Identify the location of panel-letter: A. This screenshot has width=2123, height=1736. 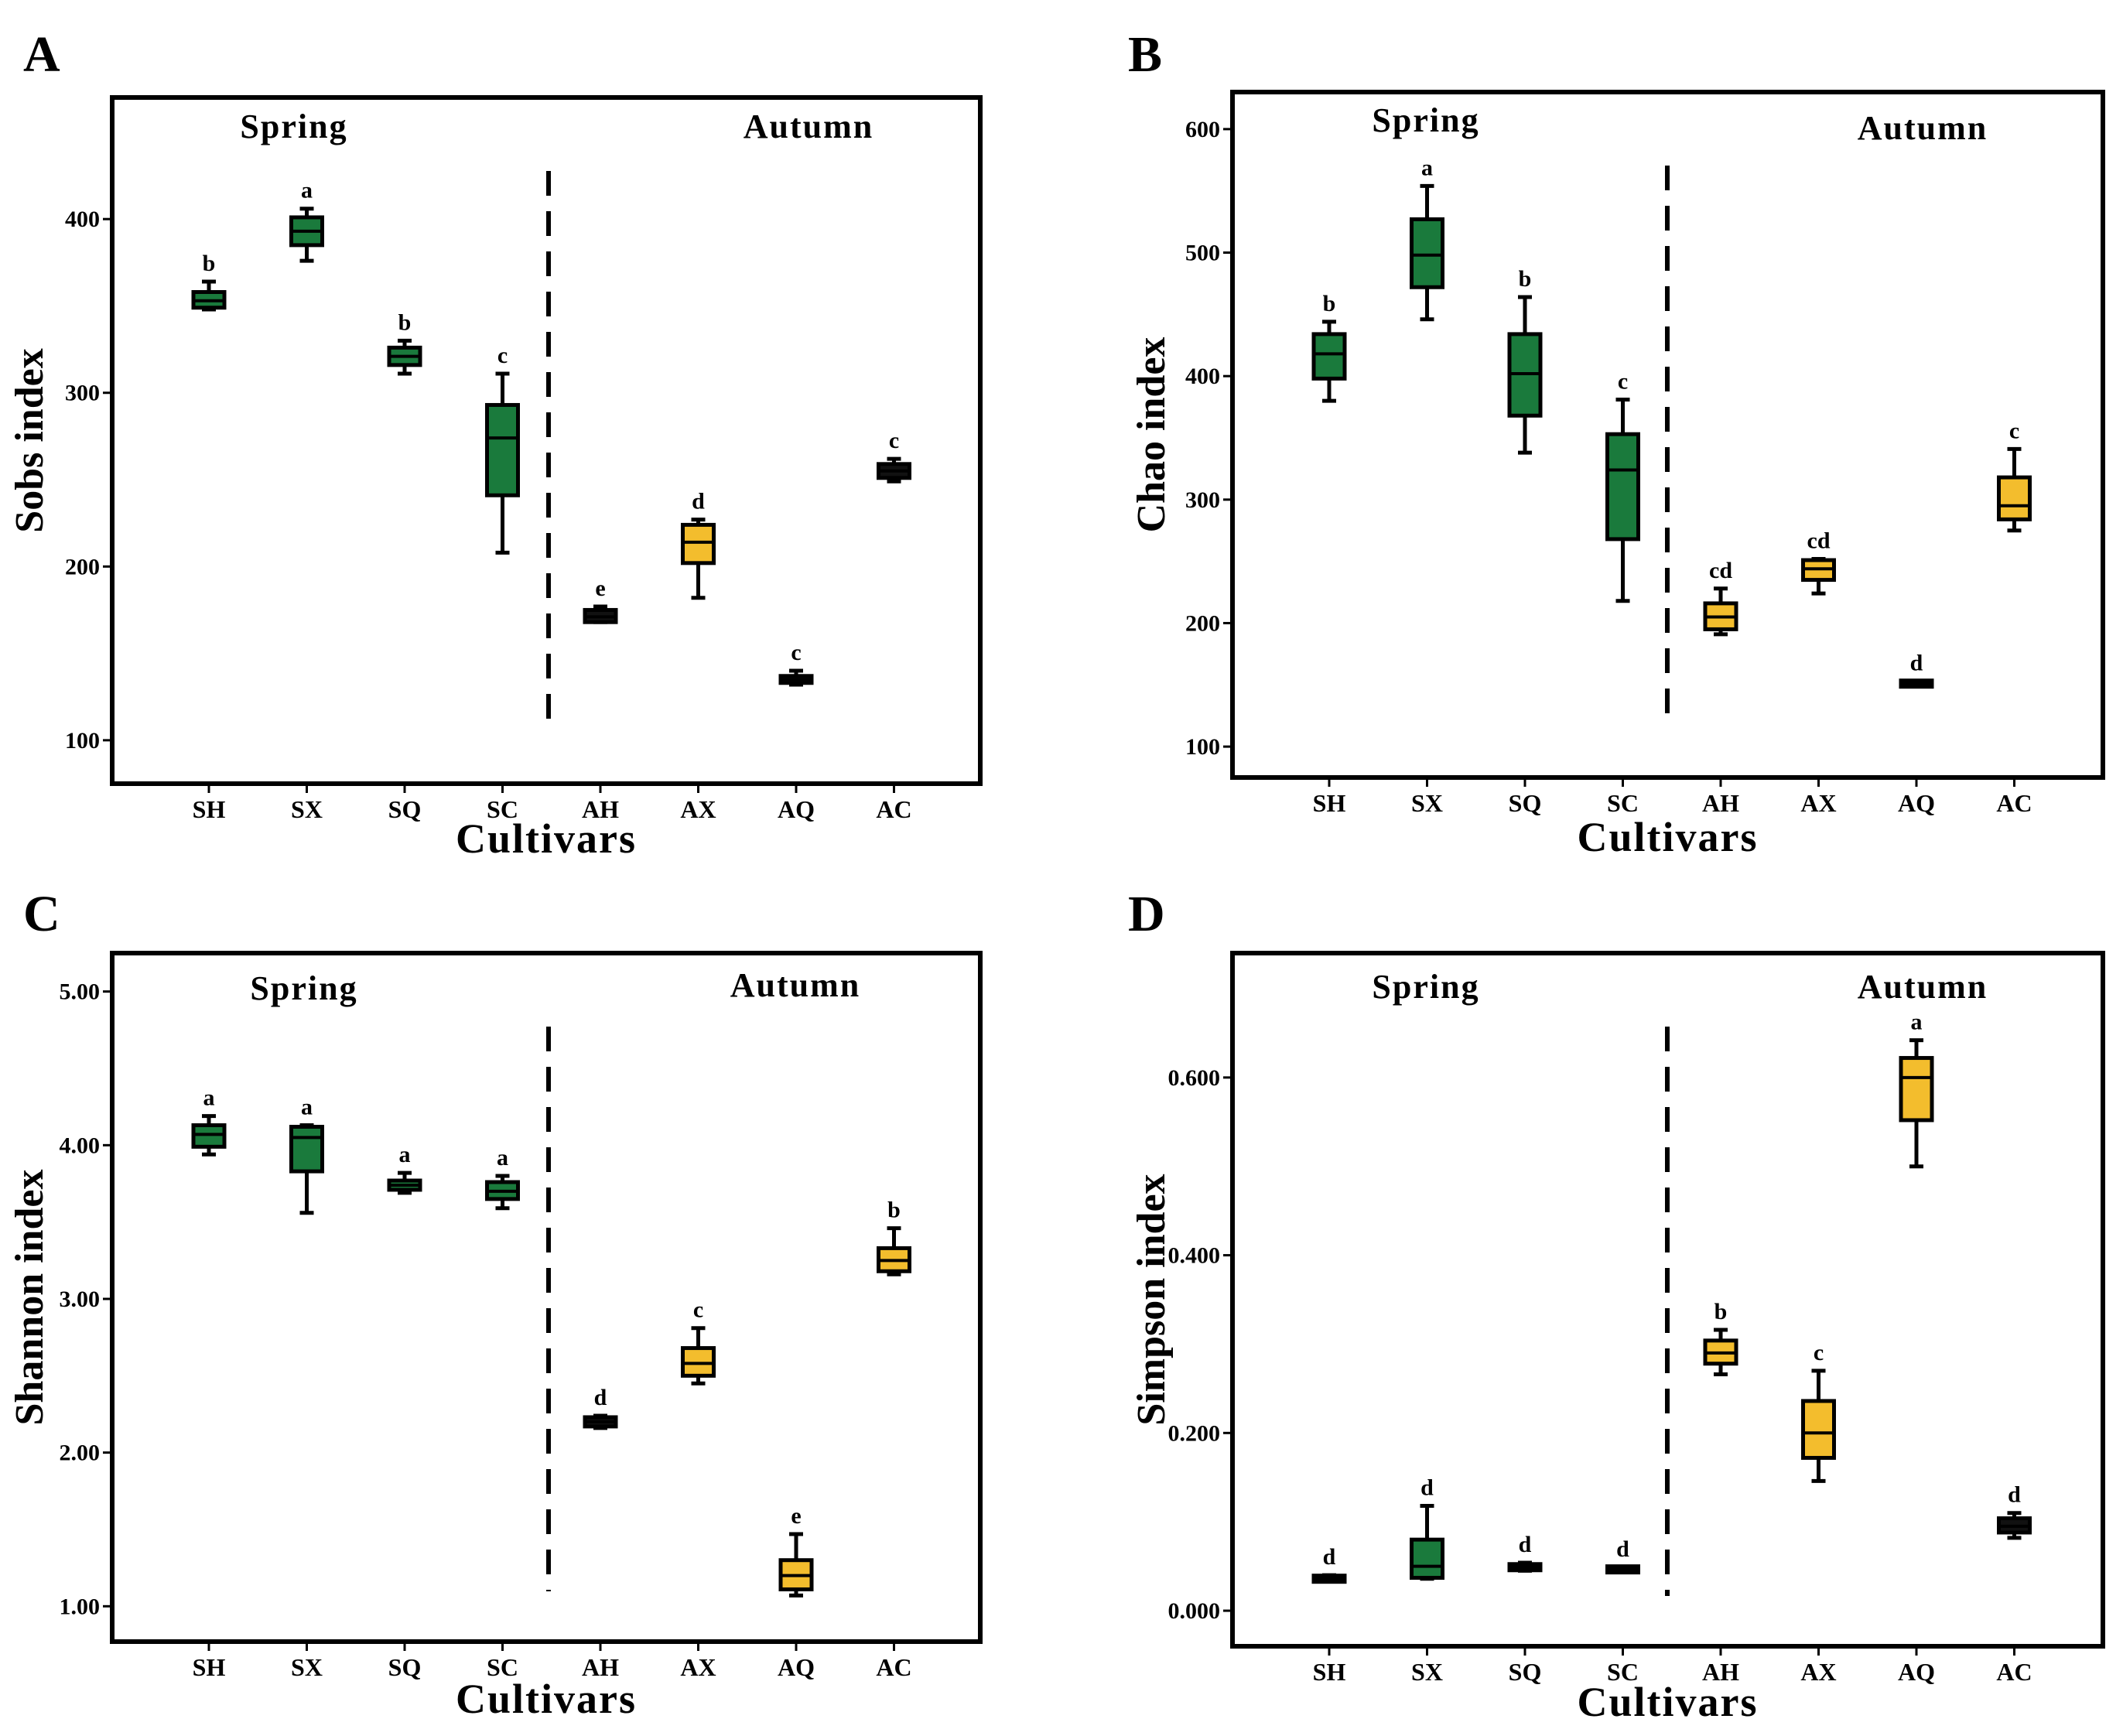
(41, 54).